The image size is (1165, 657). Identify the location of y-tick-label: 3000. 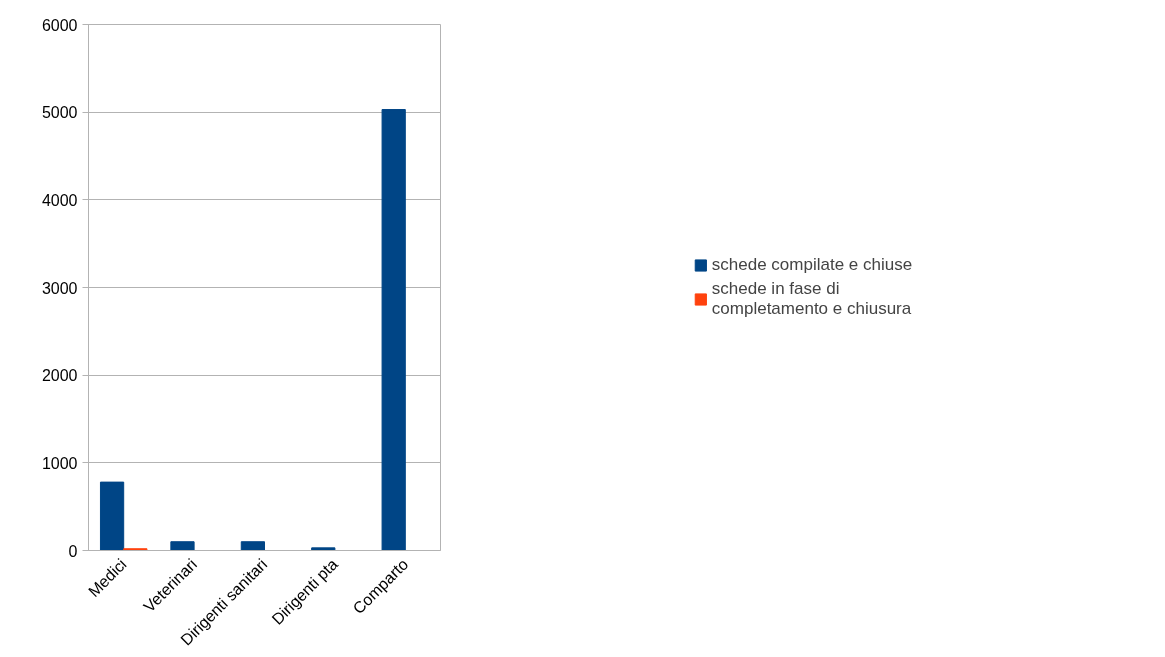
(59, 288).